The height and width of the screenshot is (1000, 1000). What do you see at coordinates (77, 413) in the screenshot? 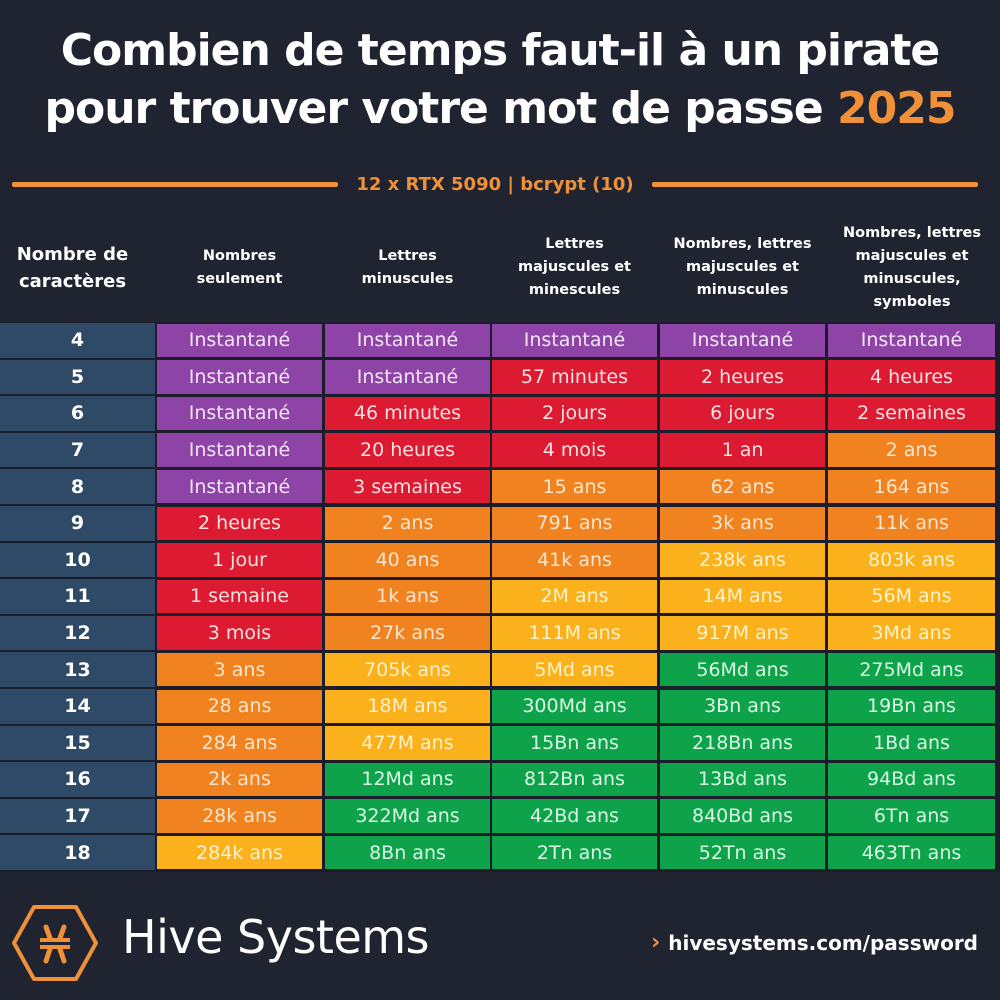
I see `character-count: 6` at bounding box center [77, 413].